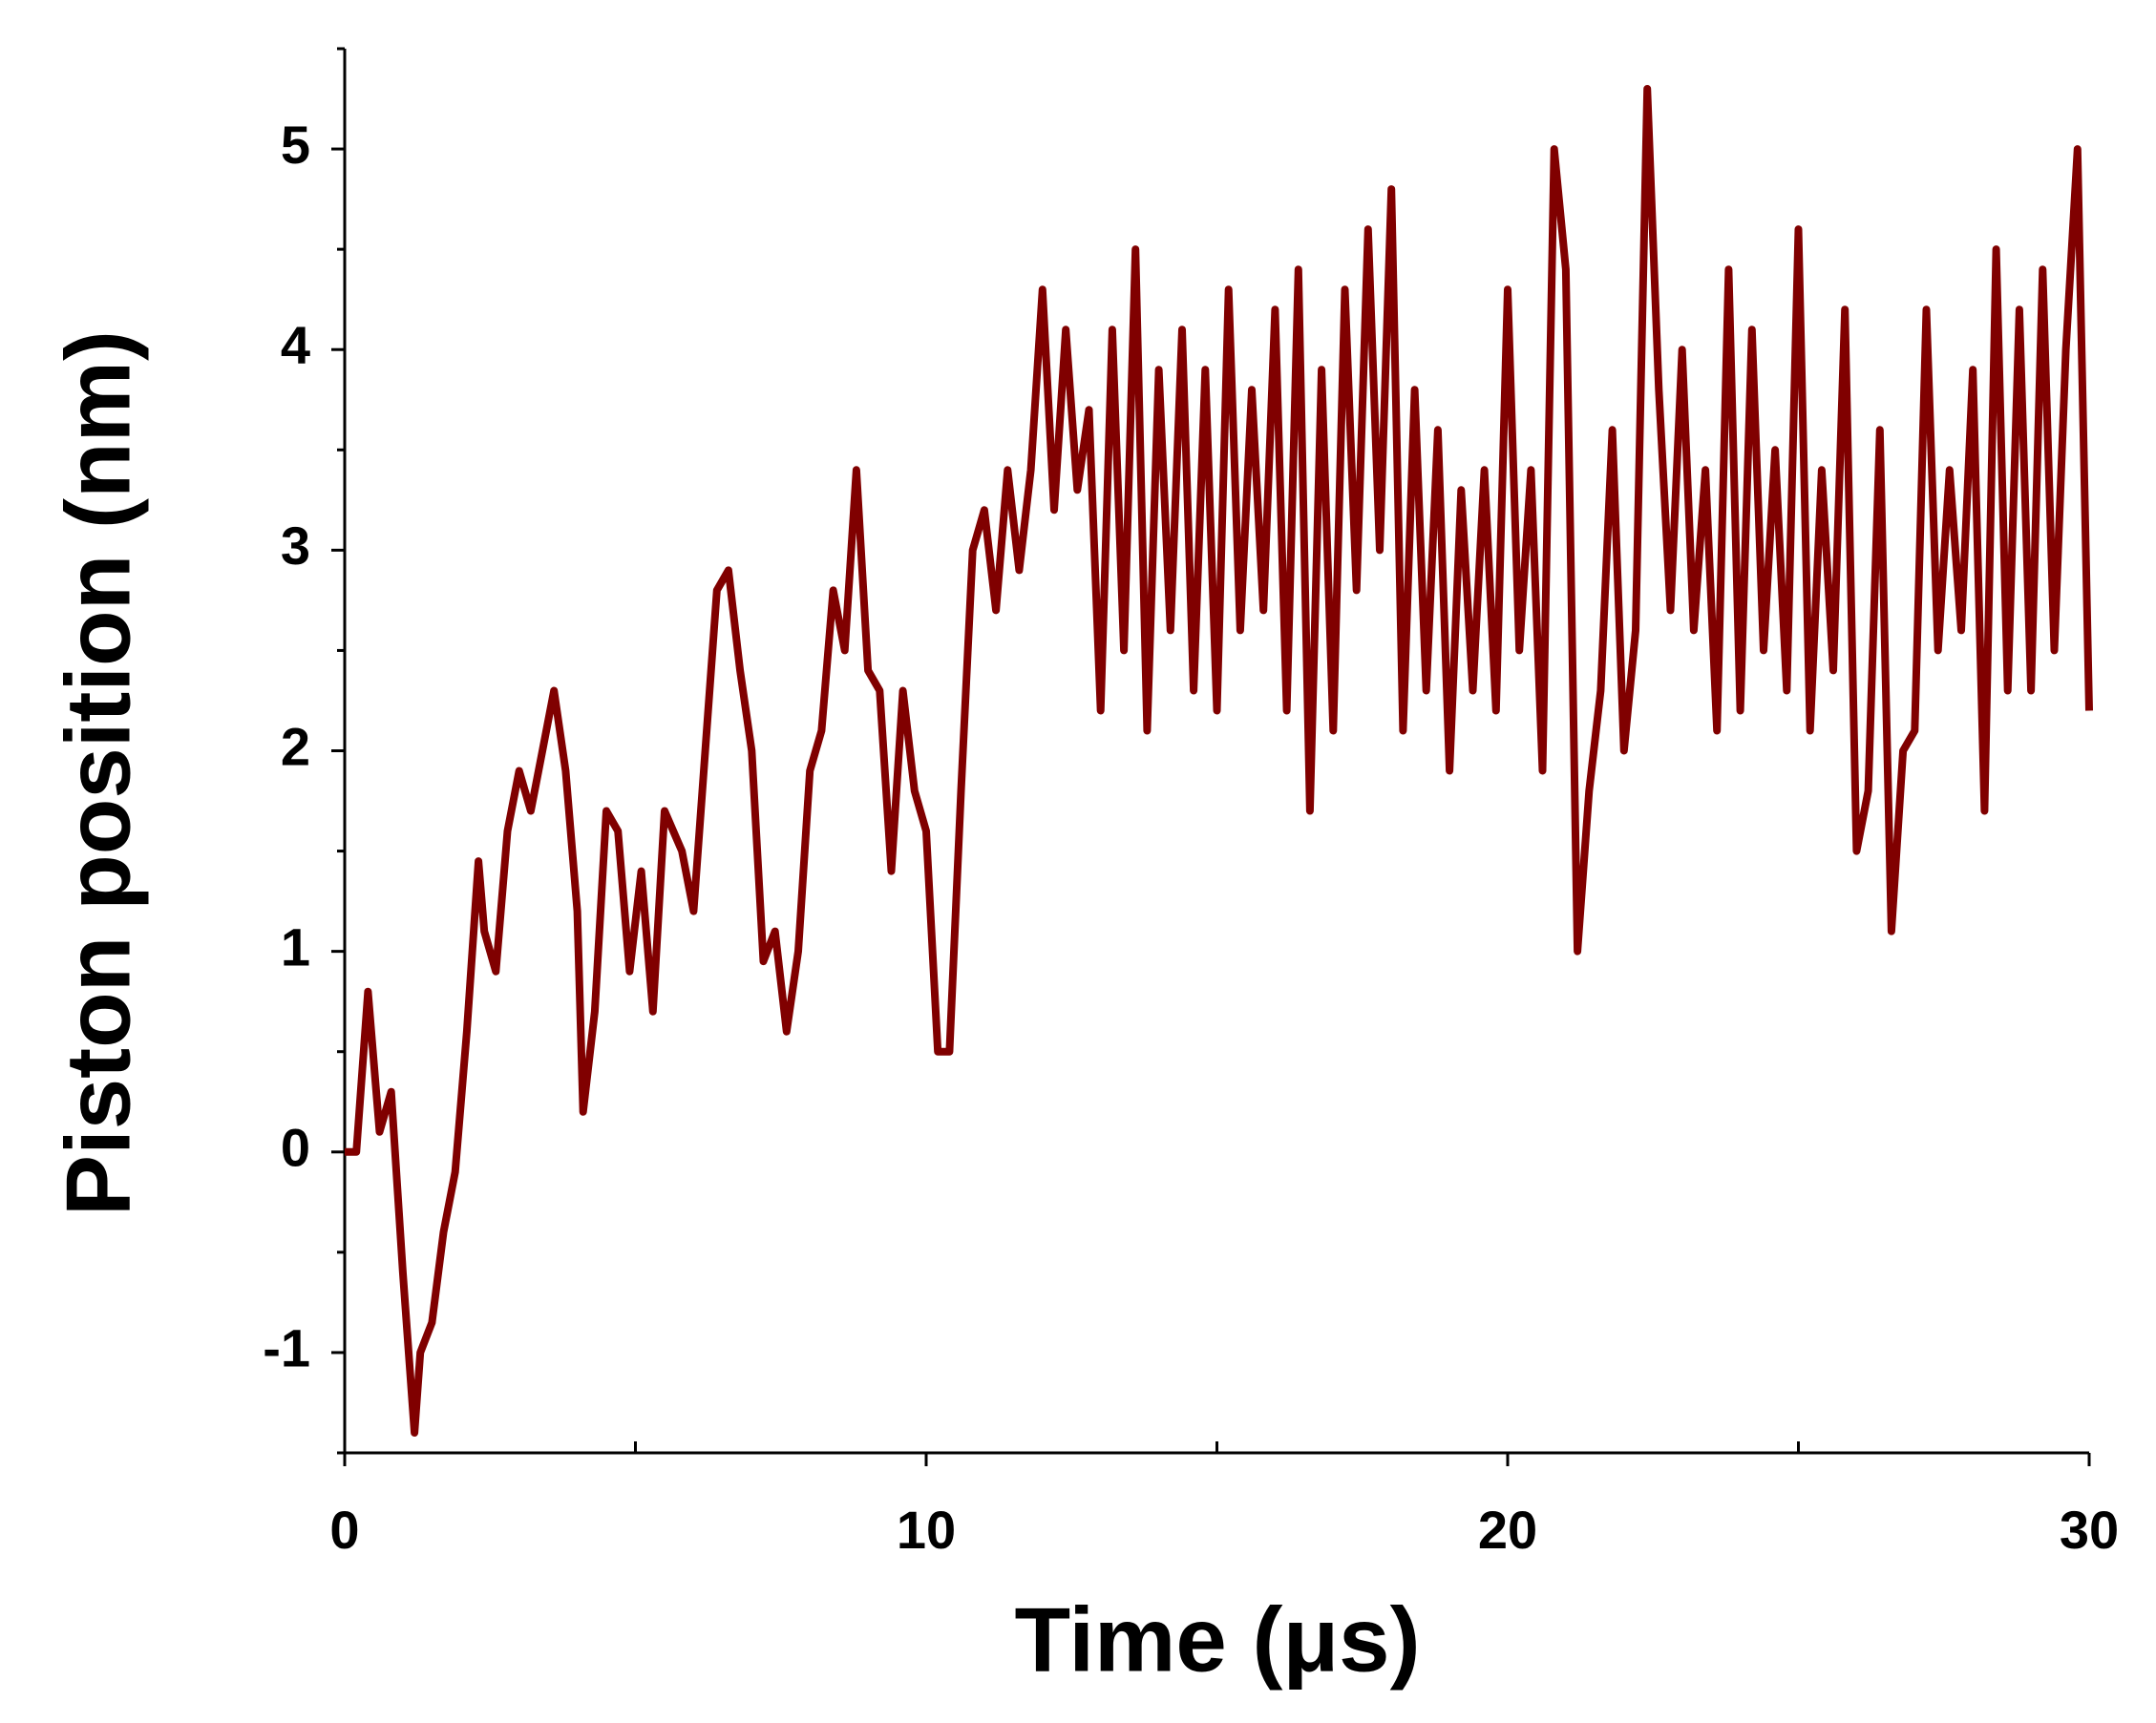 The image size is (2156, 1723). Describe the element at coordinates (296, 746) in the screenshot. I see `y-tick-label: 2` at that location.